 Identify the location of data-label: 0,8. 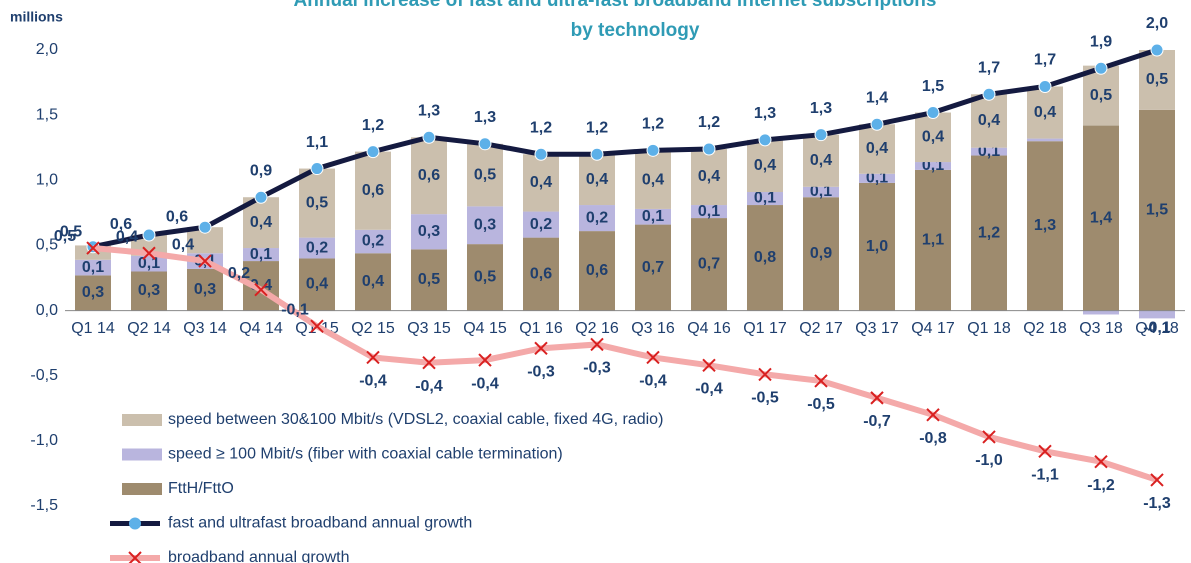
(765, 257).